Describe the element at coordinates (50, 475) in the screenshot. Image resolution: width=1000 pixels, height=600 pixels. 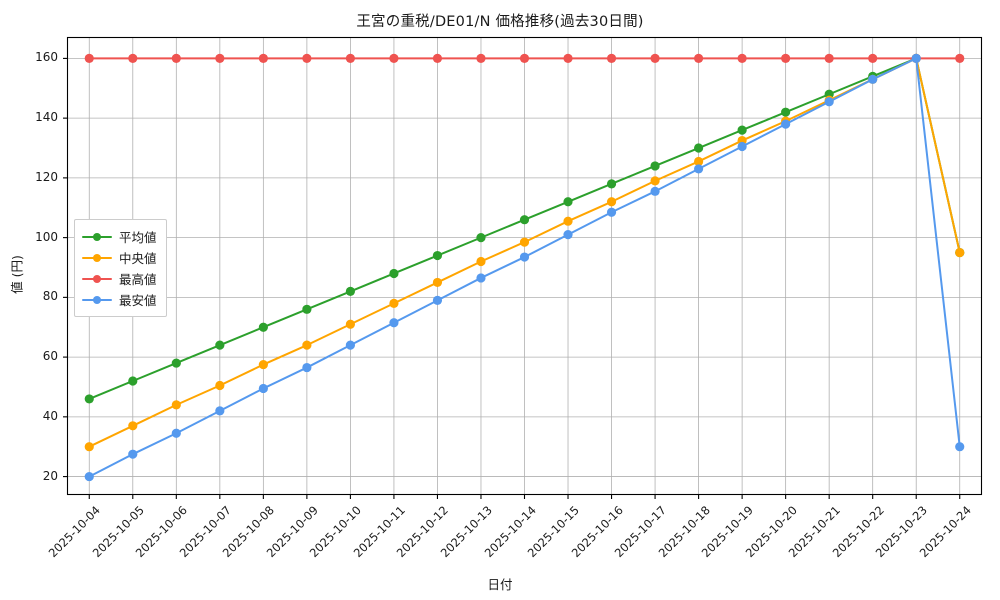
I see `y-tick-label: 20` at that location.